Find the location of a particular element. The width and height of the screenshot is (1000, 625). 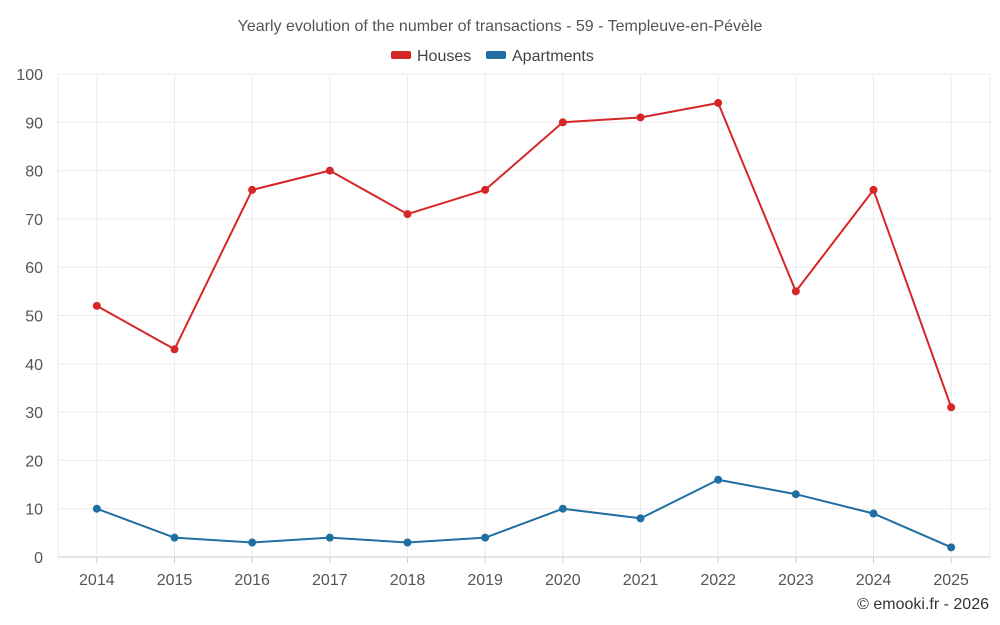

y-tick-label: 70 is located at coordinates (34, 220).